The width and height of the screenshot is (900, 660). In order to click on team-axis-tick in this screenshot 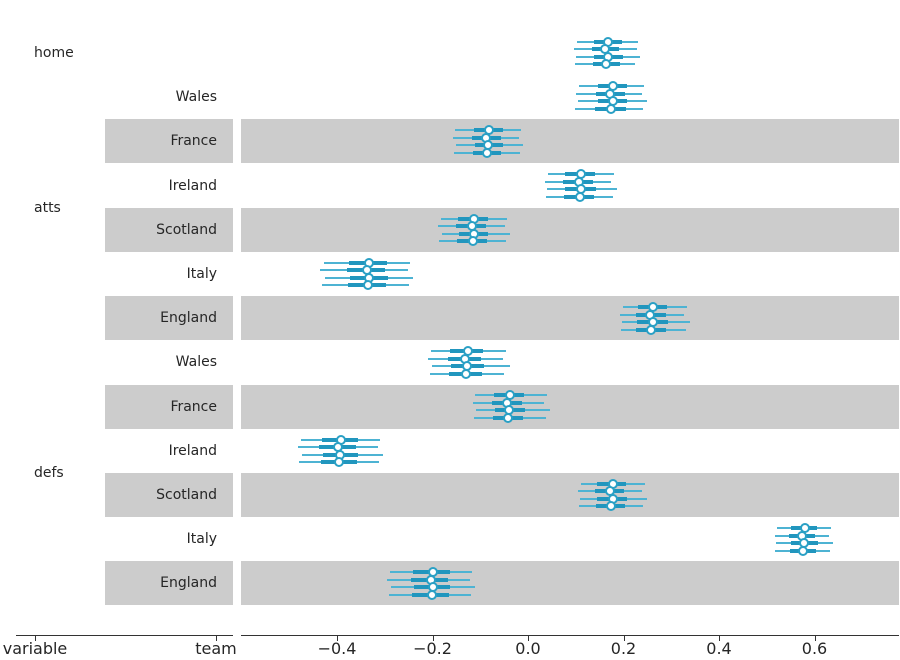, I will do `click(216, 638)`.